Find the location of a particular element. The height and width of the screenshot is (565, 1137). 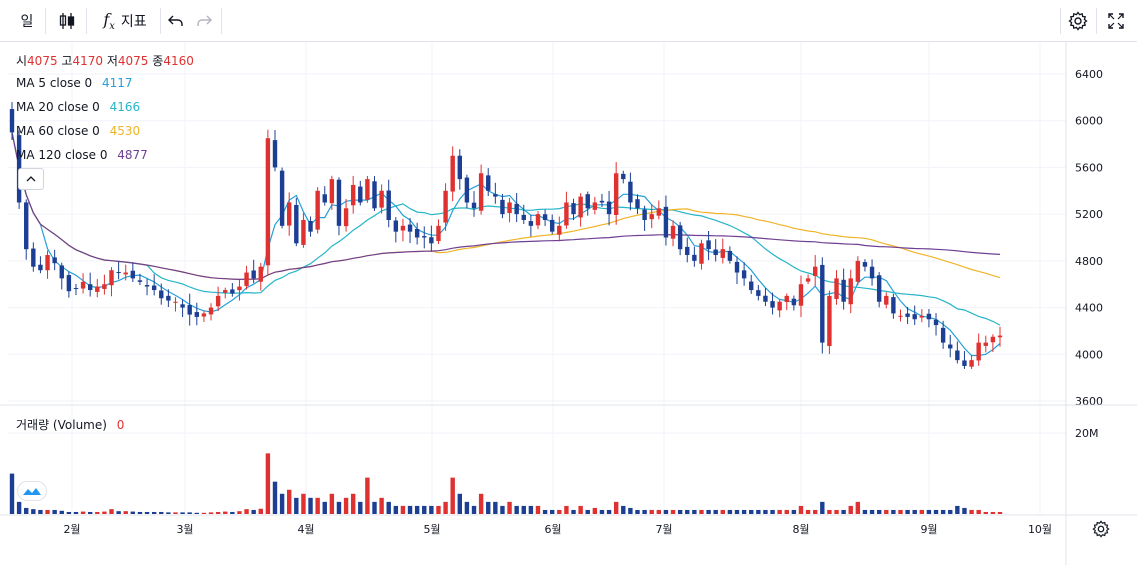

ma5-legend: MA 5 close 0 4117 is located at coordinates (74, 83).